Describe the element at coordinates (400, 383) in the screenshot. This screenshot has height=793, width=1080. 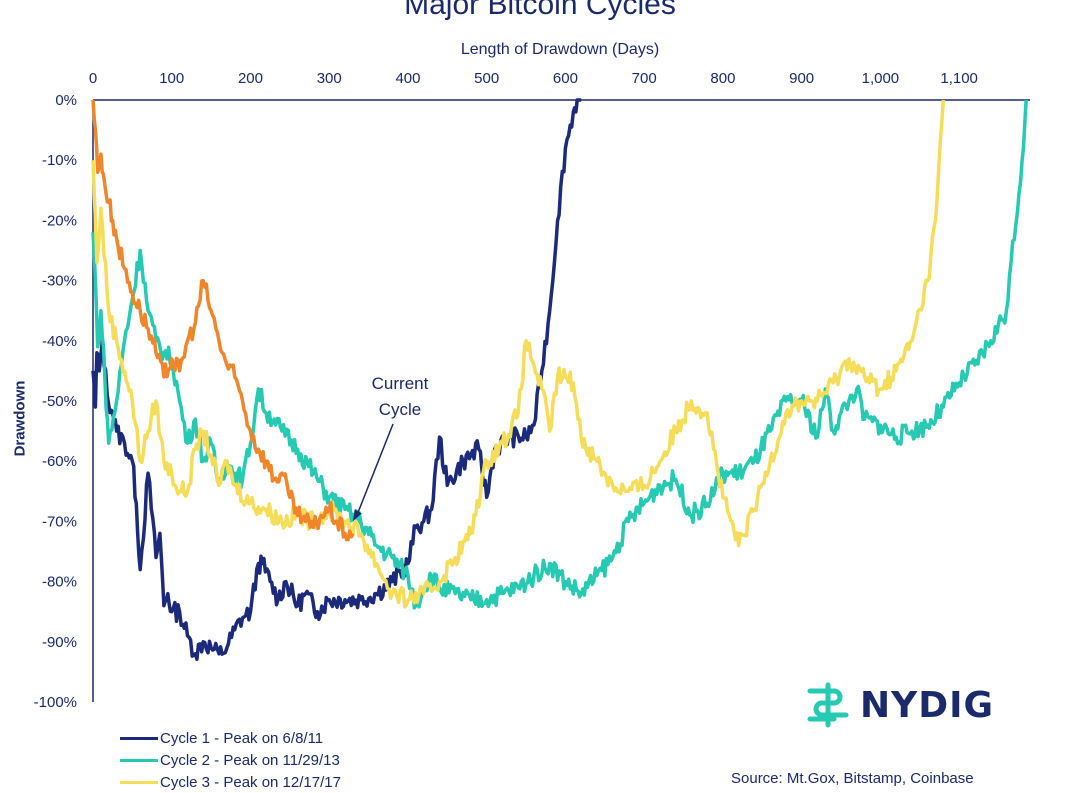
I see `annotation-text: Current` at that location.